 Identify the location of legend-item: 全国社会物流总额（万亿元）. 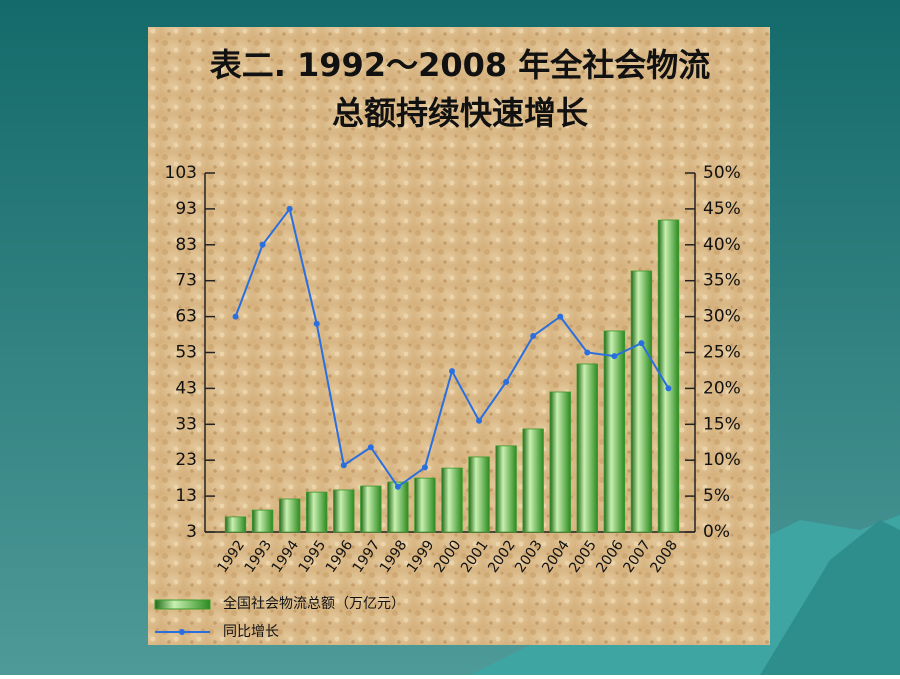
(279, 603).